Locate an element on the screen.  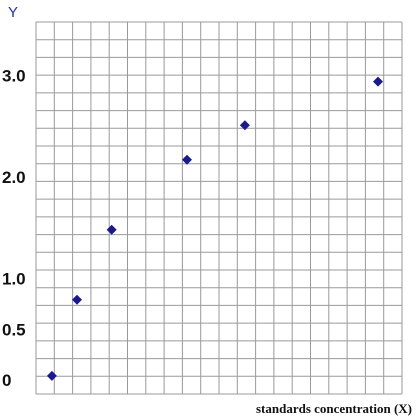
y-tick-label: 2.0 is located at coordinates (14, 177).